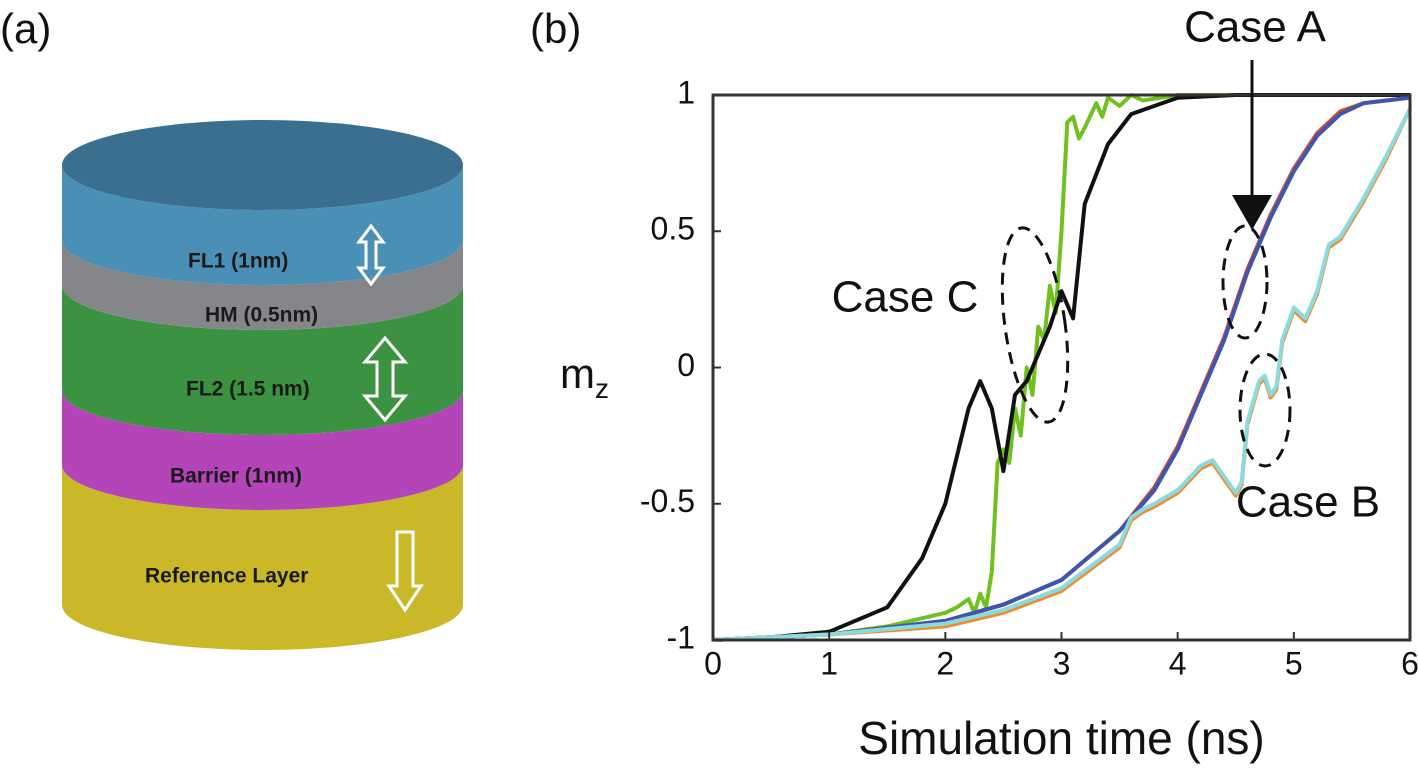 Image resolution: width=1418 pixels, height=773 pixels. Describe the element at coordinates (262, 225) in the screenshot. I see `layer-fl1` at that location.